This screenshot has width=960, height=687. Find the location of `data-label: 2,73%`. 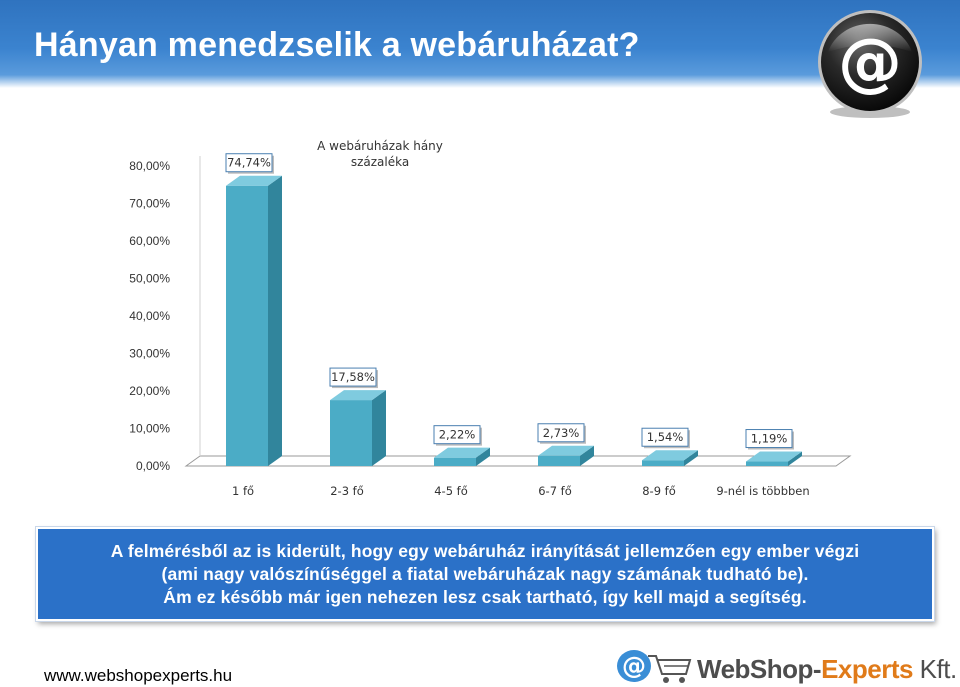

data-label: 2,73% is located at coordinates (561, 433).